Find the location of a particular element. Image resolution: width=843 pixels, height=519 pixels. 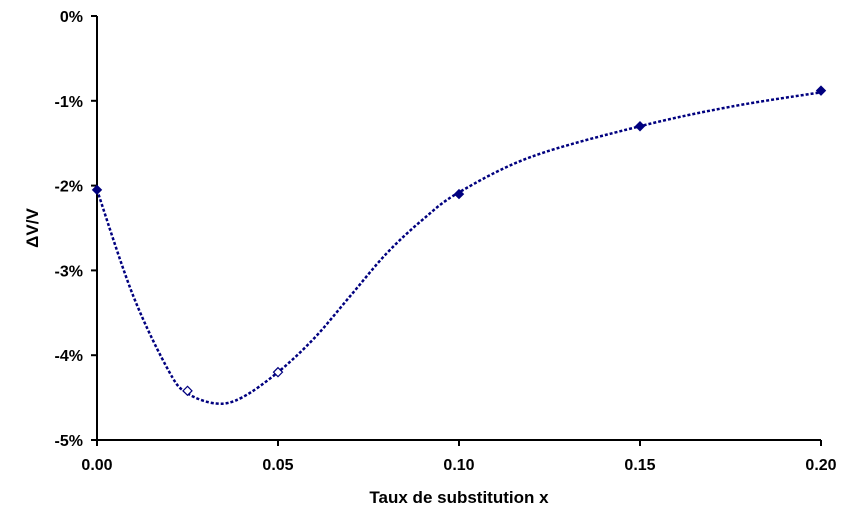

y-tick-label: -4% is located at coordinates (69, 356).